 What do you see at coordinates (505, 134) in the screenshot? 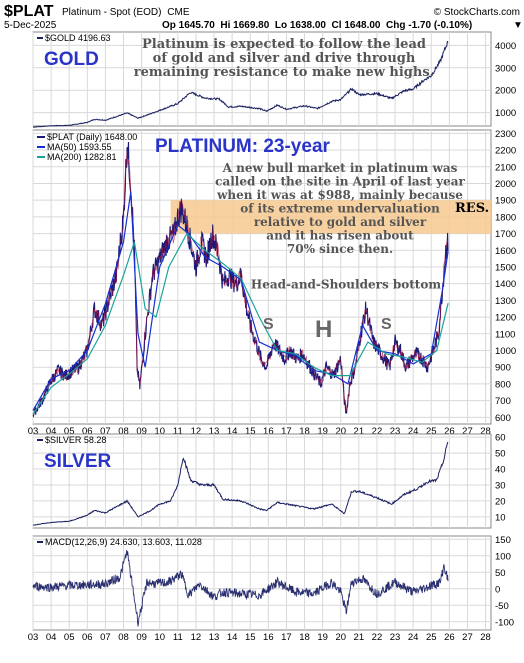
I see `y-tick-label: 2300` at bounding box center [505, 134].